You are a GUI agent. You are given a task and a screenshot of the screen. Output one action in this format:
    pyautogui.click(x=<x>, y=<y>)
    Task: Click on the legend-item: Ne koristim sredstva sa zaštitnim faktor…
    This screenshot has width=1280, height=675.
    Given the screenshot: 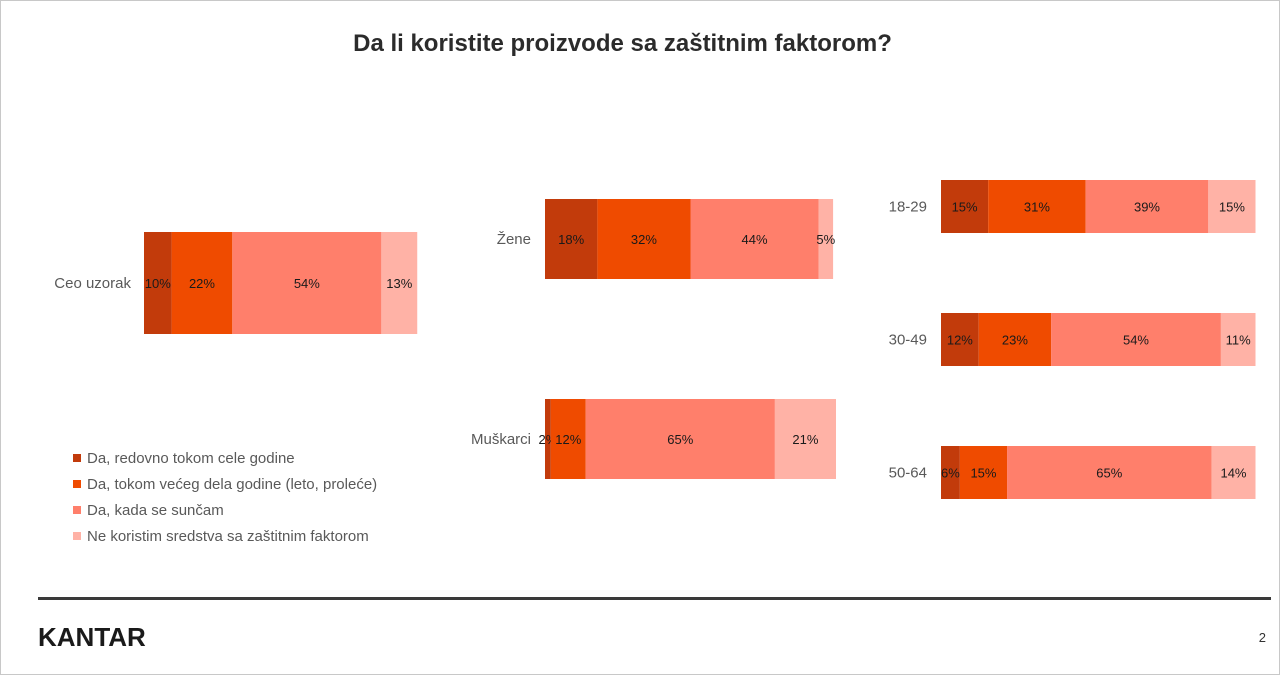 What is the action you would take?
    pyautogui.click(x=225, y=536)
    